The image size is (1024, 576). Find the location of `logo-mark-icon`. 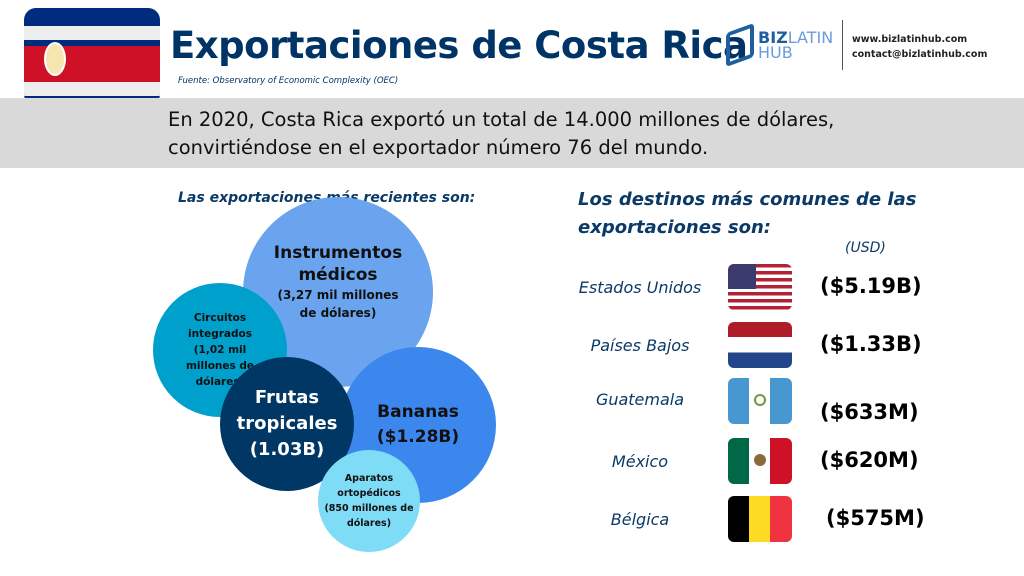

logo-mark-icon is located at coordinates (740, 45).